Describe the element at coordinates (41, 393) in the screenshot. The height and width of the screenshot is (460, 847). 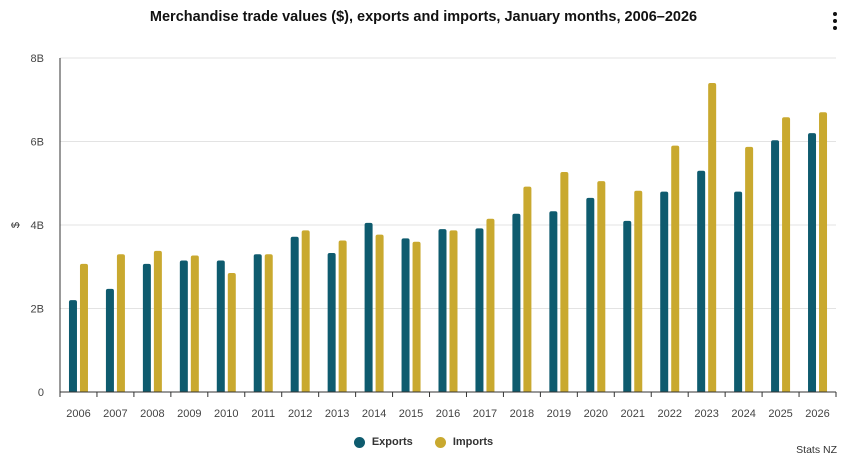
I see `y-tick-label: 0` at that location.